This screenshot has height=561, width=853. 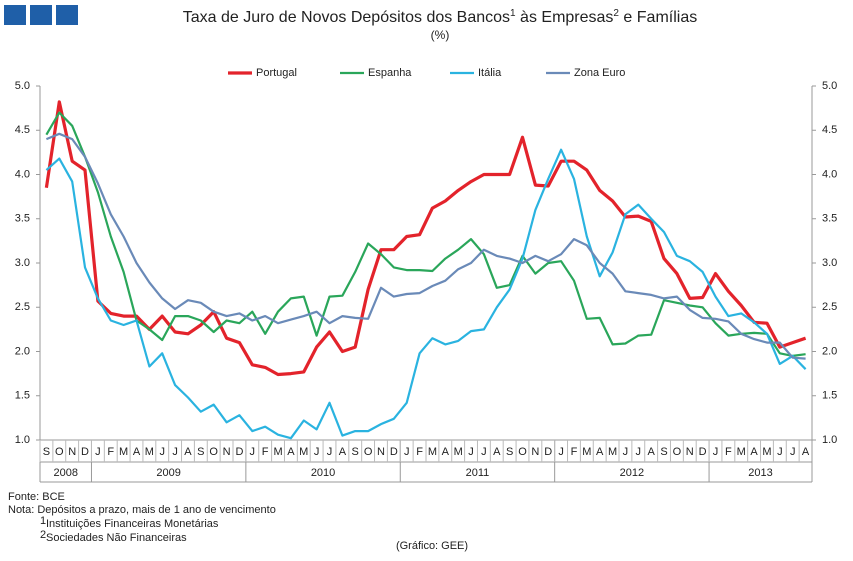 I want to click on footnote: Instituições Financeiras Monetárias, so click(x=132, y=524).